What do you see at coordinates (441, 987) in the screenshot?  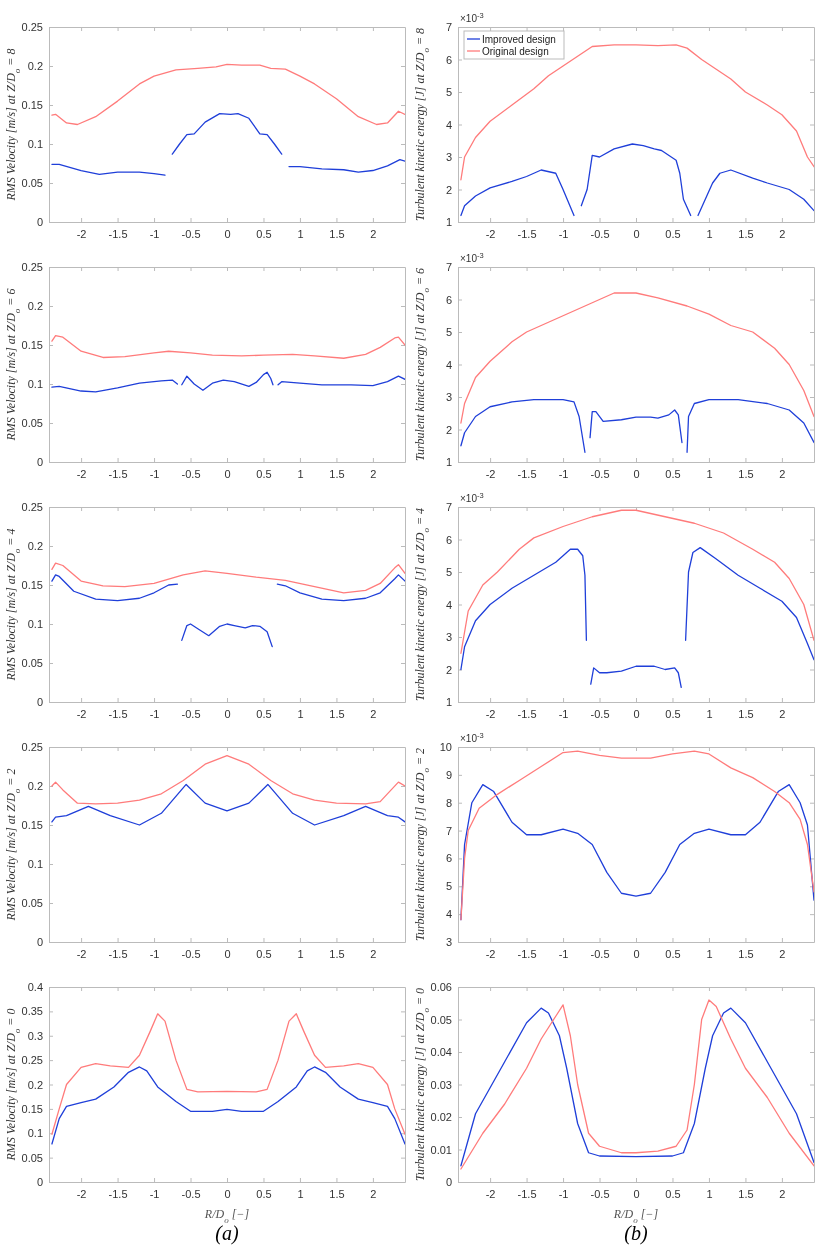 I see `y-tick-label: 0.06` at bounding box center [441, 987].